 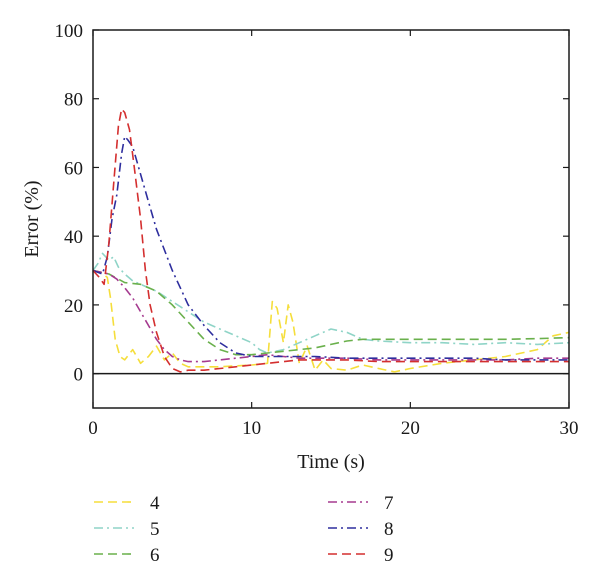 What do you see at coordinates (244, 529) in the screenshot?
I see `legend: 4 5 6 7 8 9` at bounding box center [244, 529].